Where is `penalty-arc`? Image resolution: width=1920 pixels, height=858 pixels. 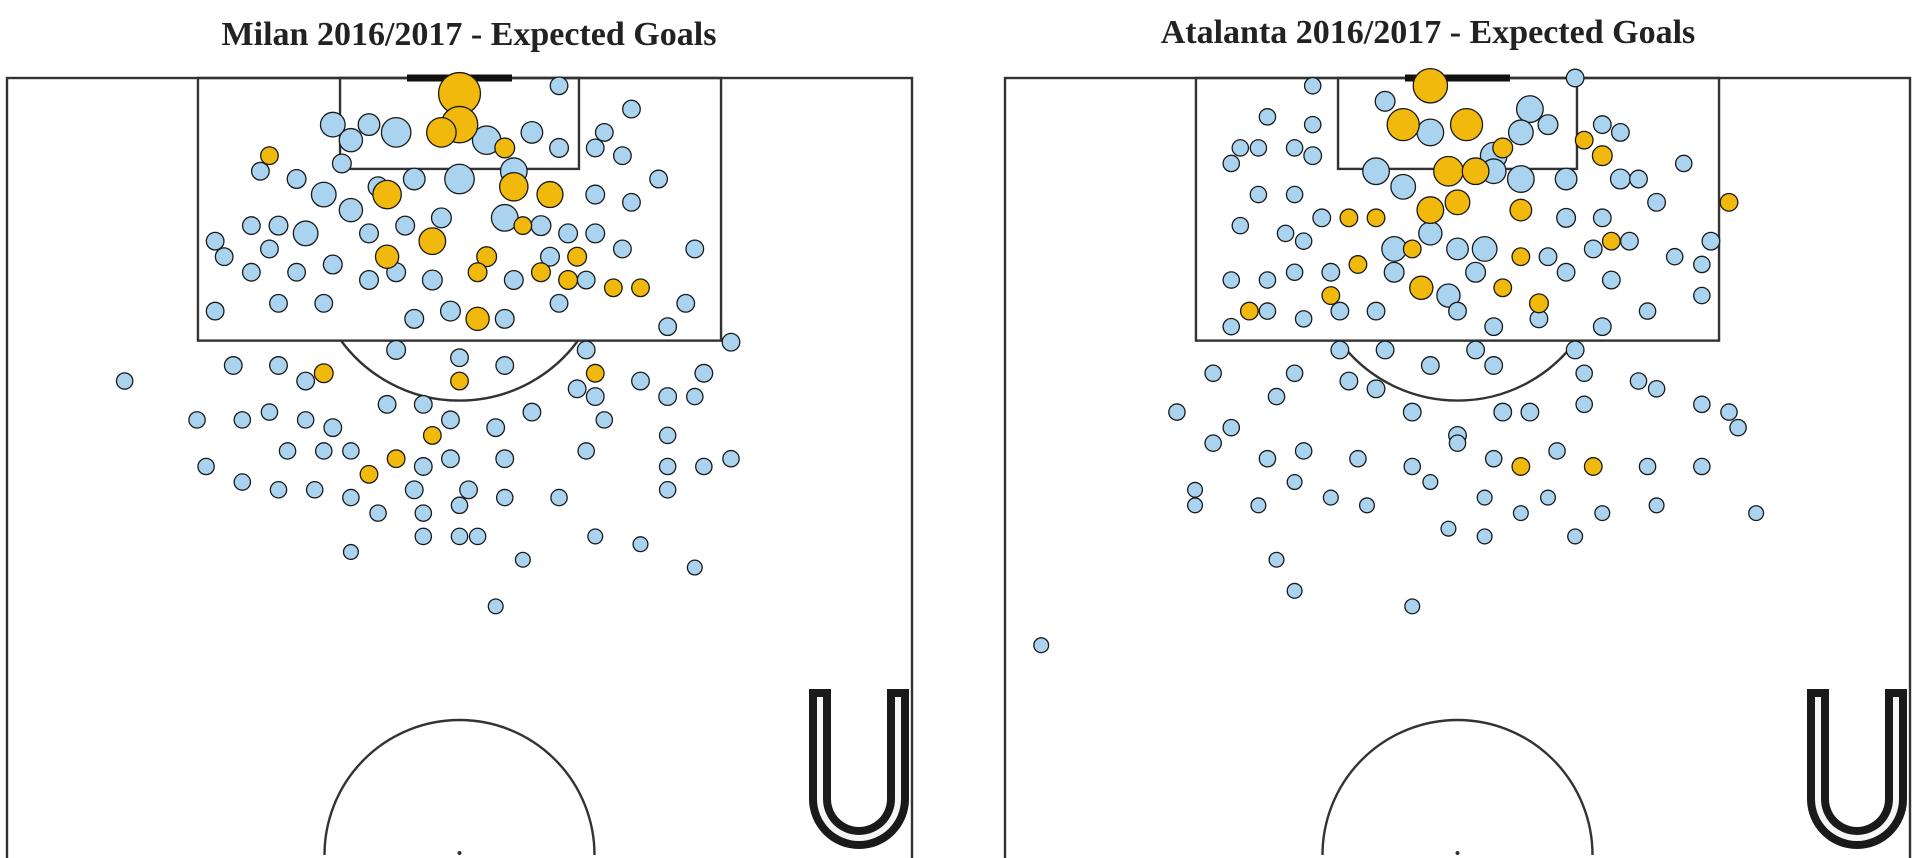
penalty-arc is located at coordinates (1457, 370).